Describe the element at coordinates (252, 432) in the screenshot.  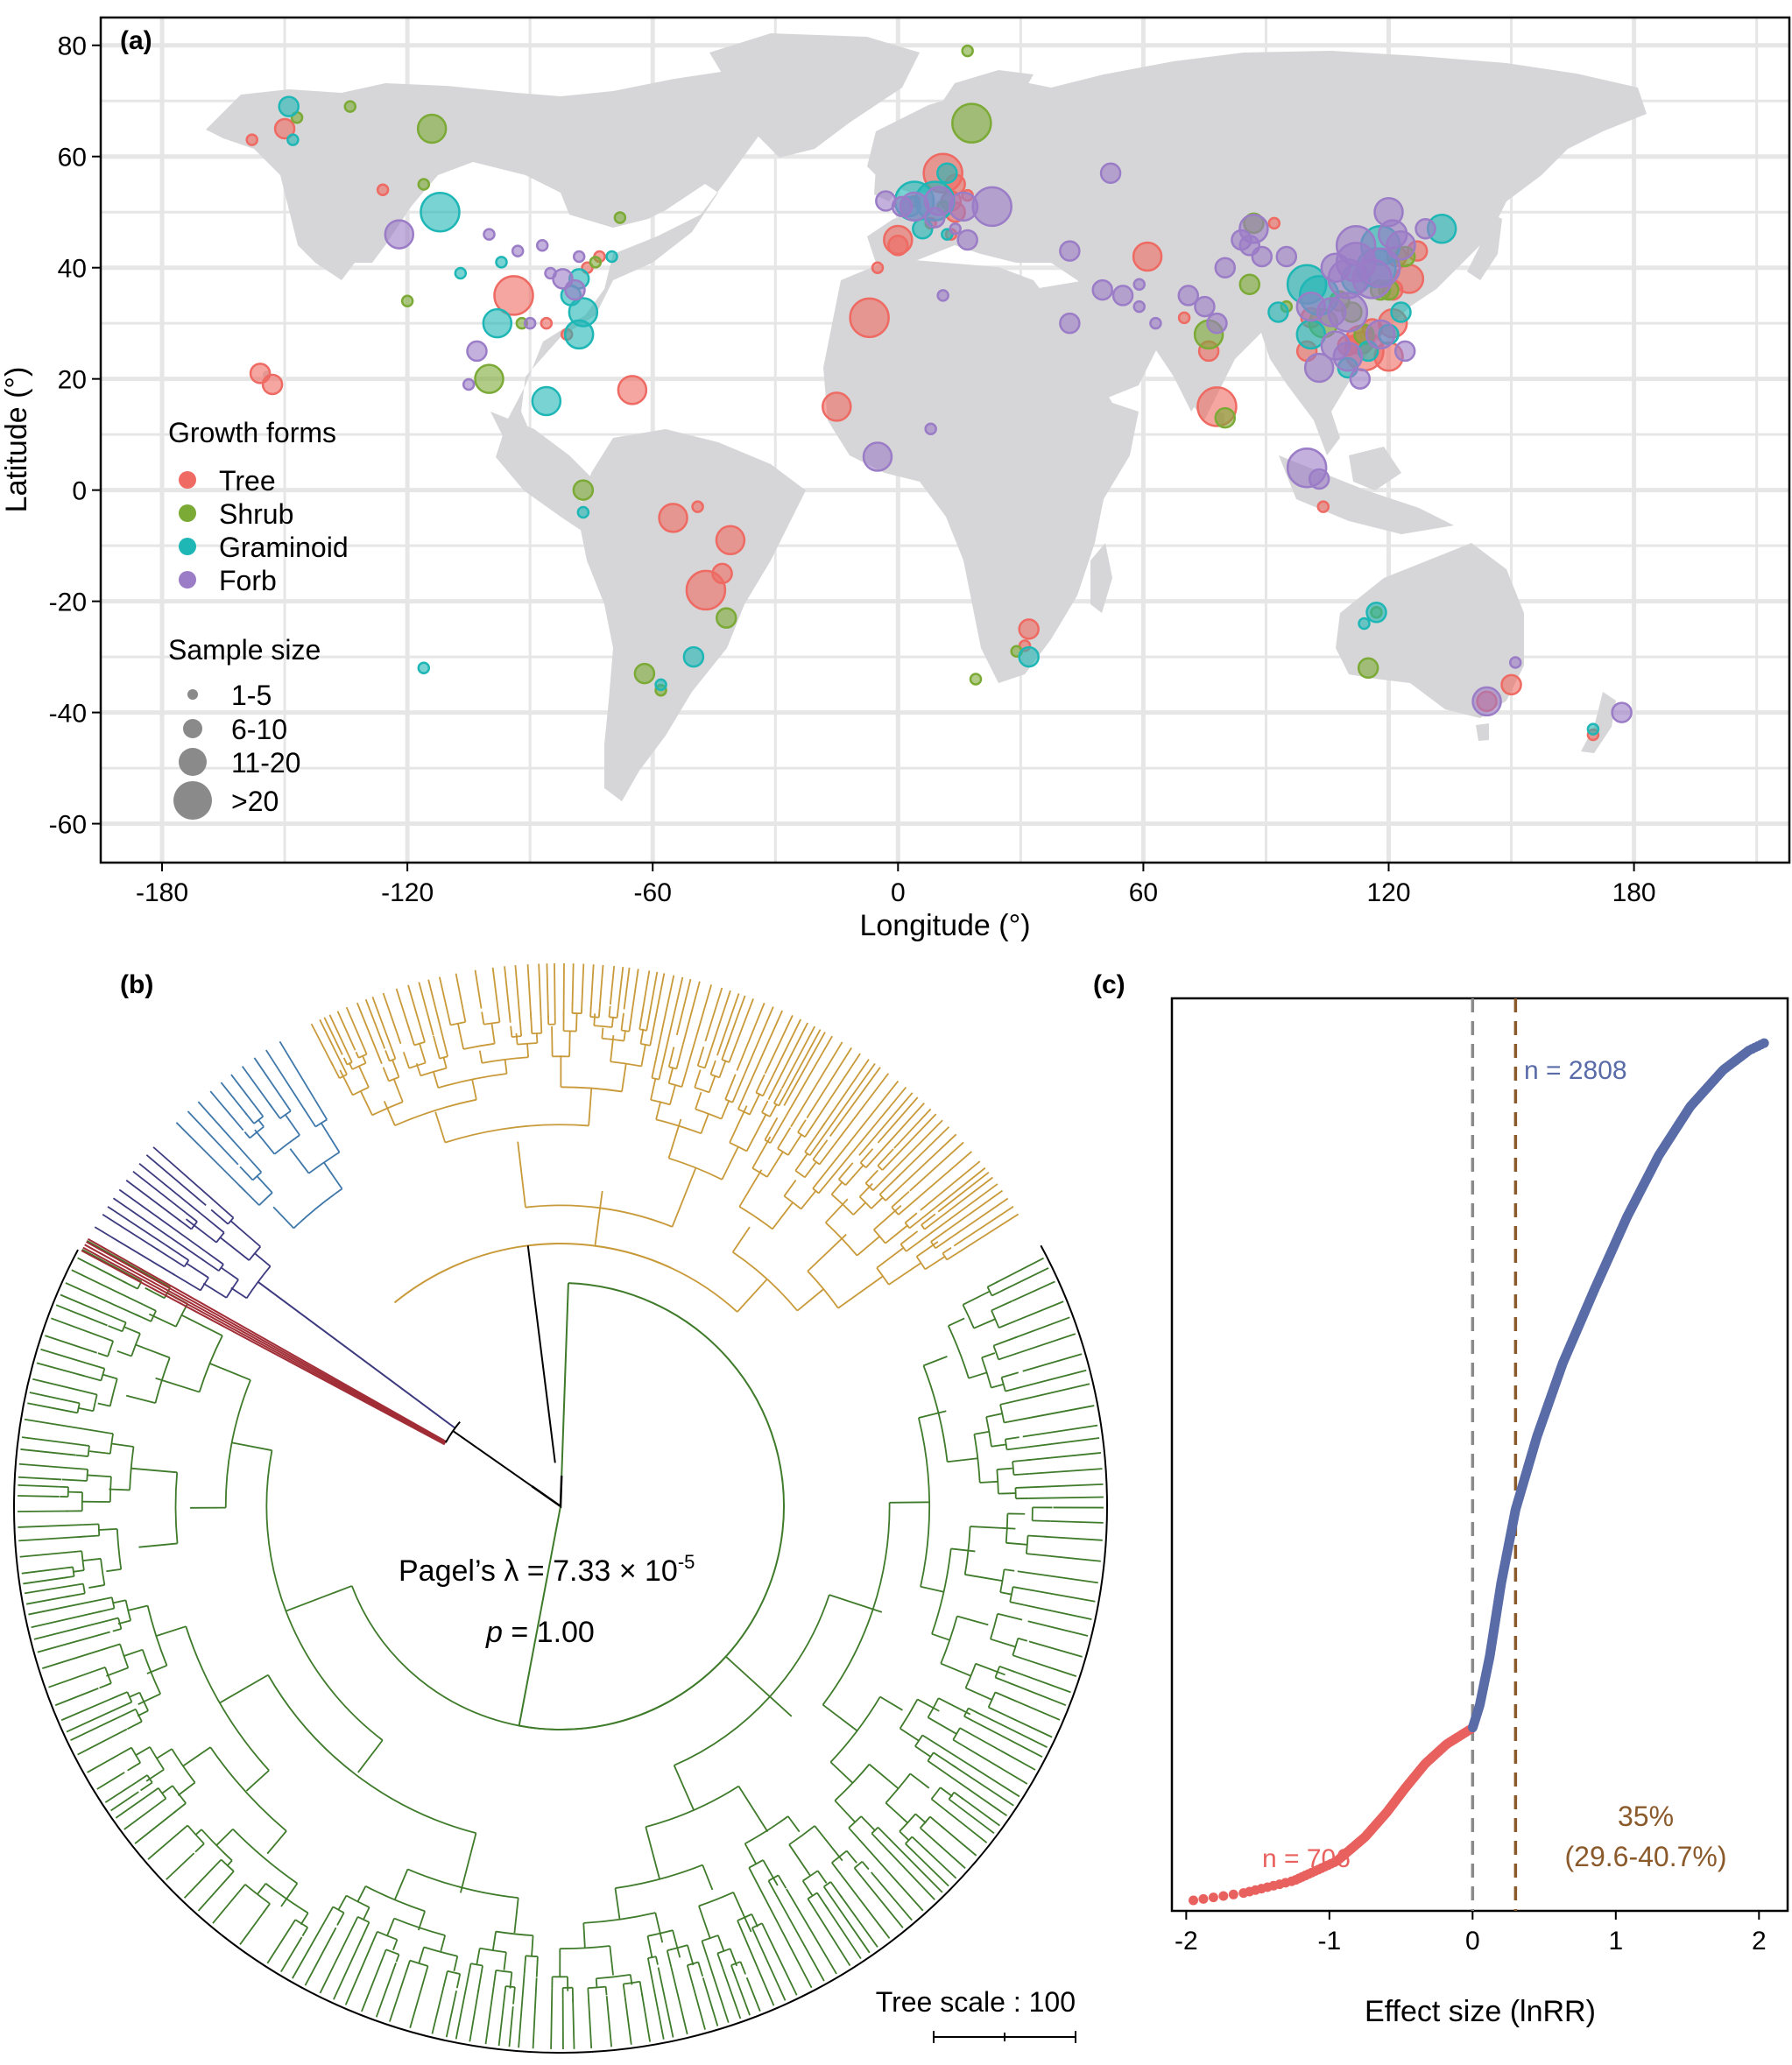
I see `legend-growth-title: Growth forms` at that location.